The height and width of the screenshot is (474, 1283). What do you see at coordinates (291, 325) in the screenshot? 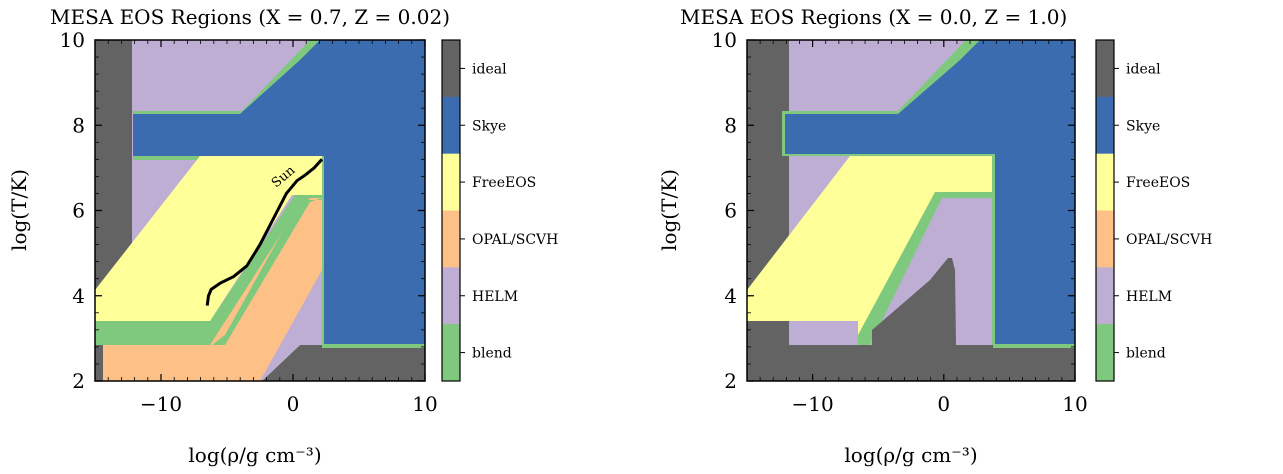
I see `region-helm` at bounding box center [291, 325].